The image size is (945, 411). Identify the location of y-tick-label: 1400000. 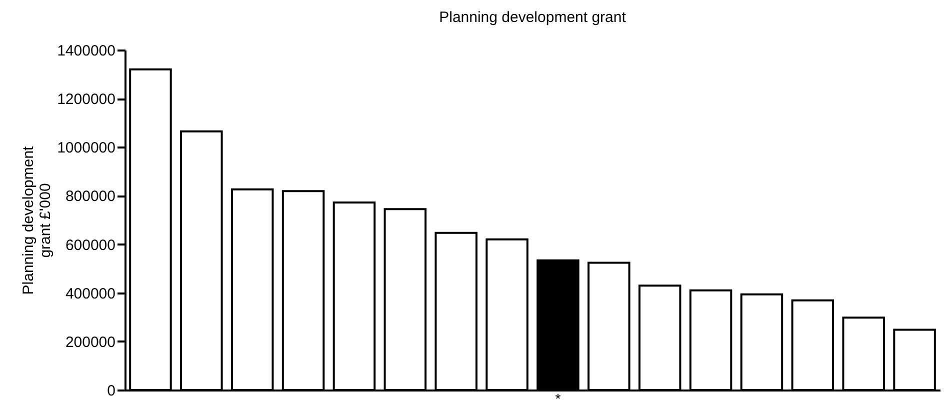
(86, 51).